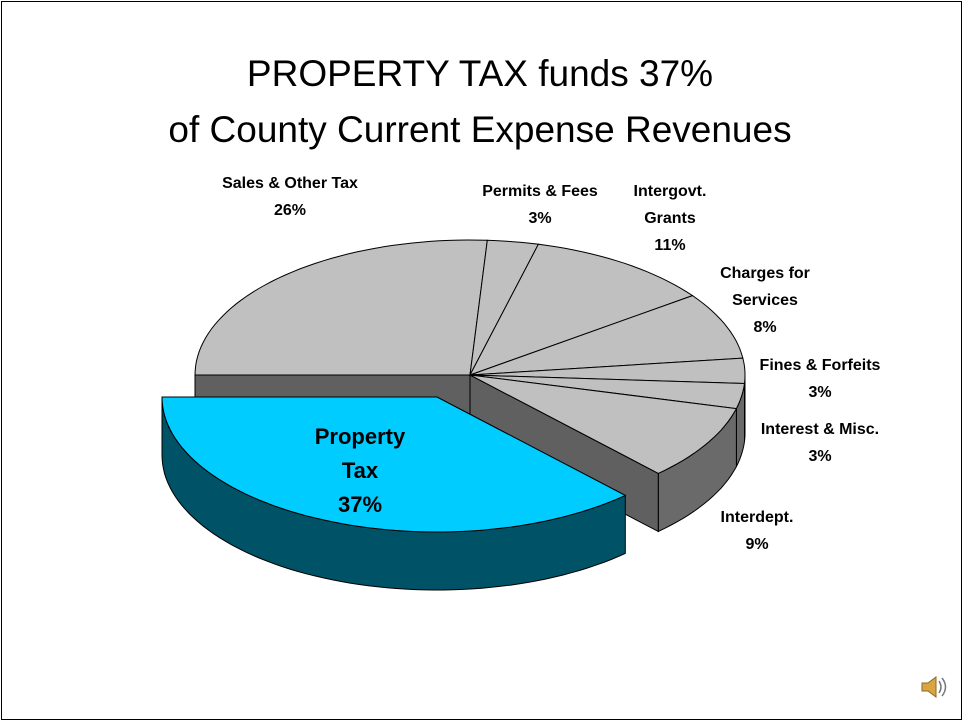  Describe the element at coordinates (290, 210) in the screenshot. I see `value-label: 26%` at that location.